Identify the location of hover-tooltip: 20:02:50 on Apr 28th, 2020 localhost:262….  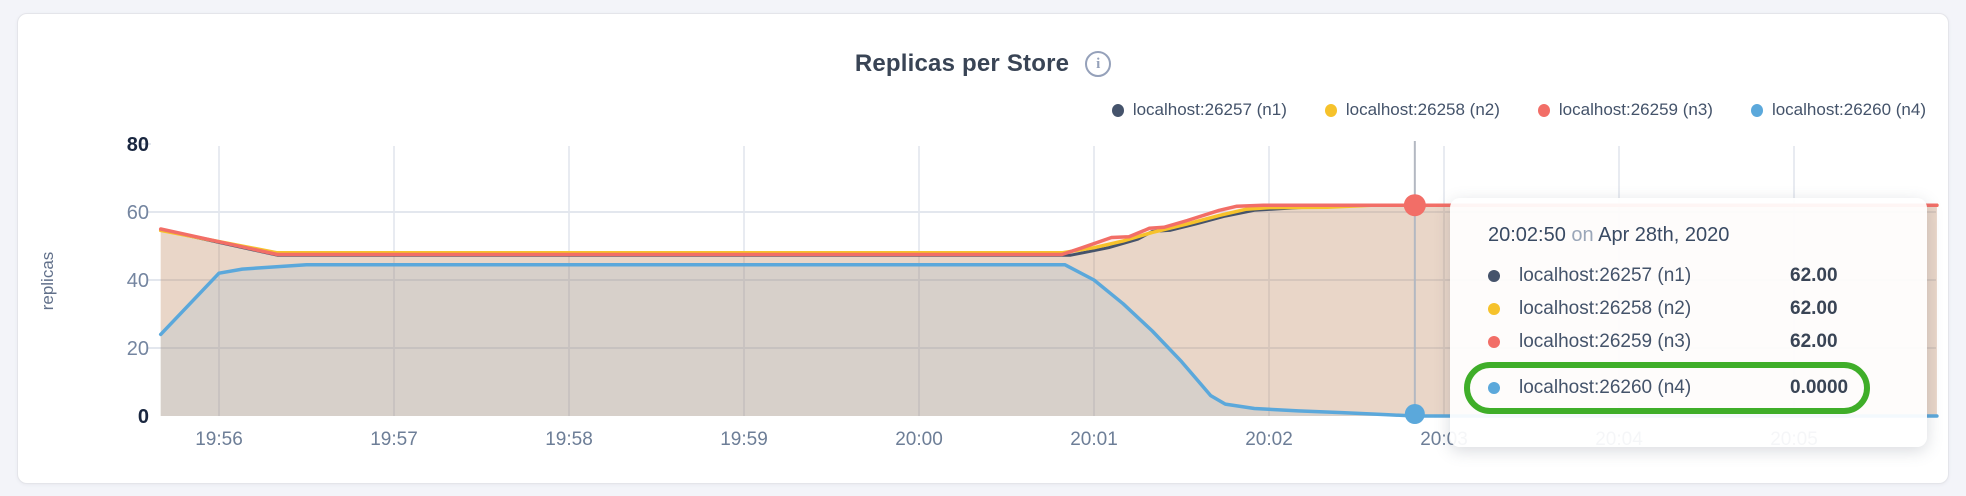
(1688, 322).